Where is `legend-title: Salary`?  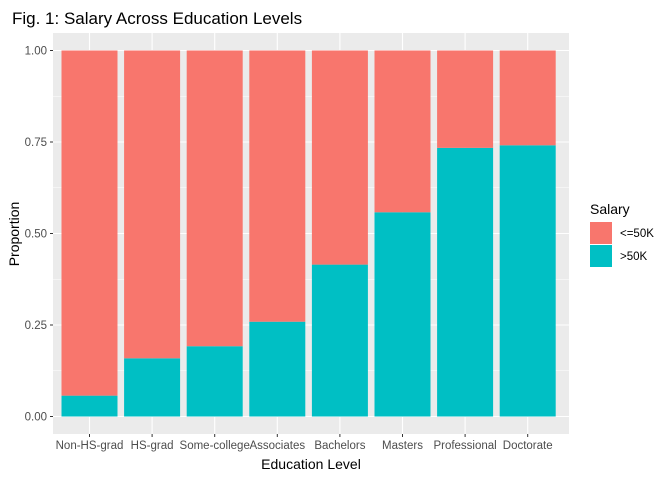
legend-title: Salary is located at coordinates (610, 209).